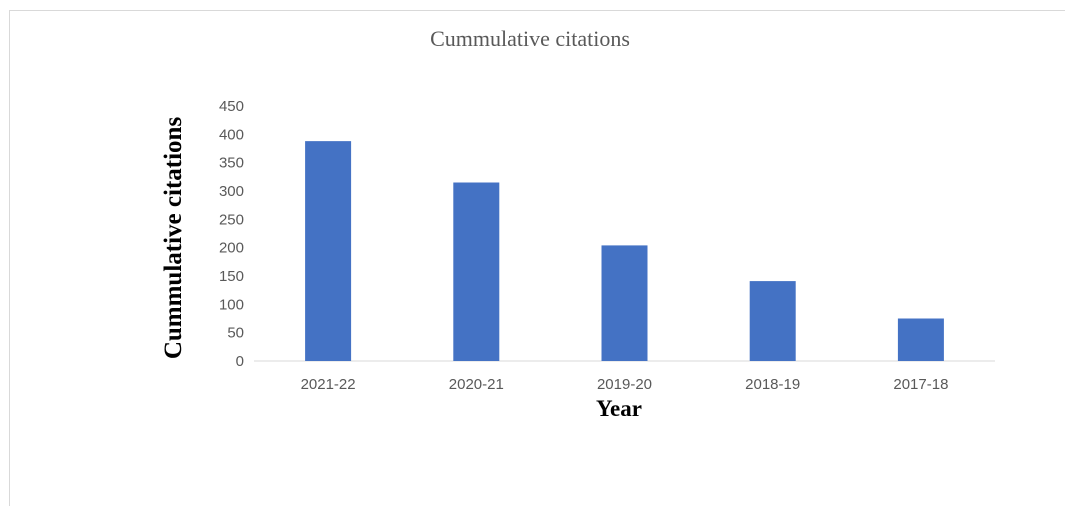 This screenshot has width=1065, height=506. I want to click on x-tick-label: 2019-20, so click(624, 384).